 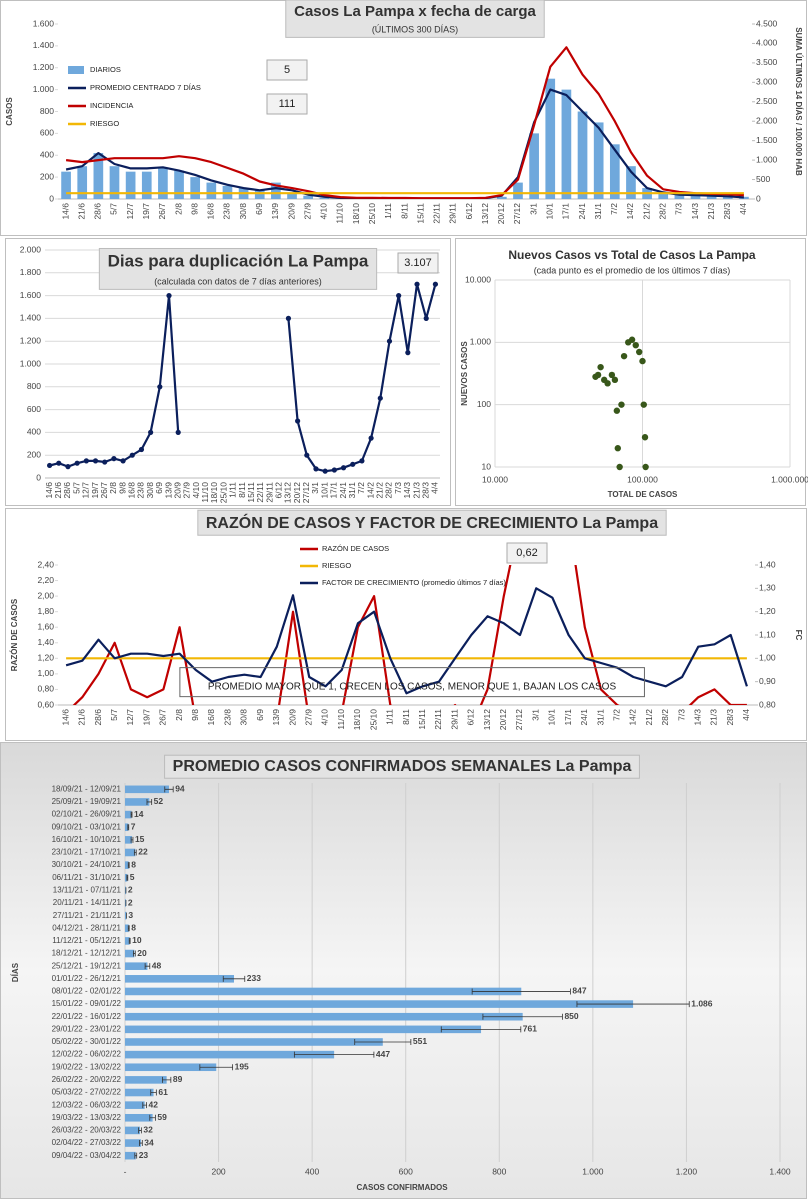 What do you see at coordinates (388, 211) in the screenshot?
I see `x-tick-label: 1/11` at bounding box center [388, 211].